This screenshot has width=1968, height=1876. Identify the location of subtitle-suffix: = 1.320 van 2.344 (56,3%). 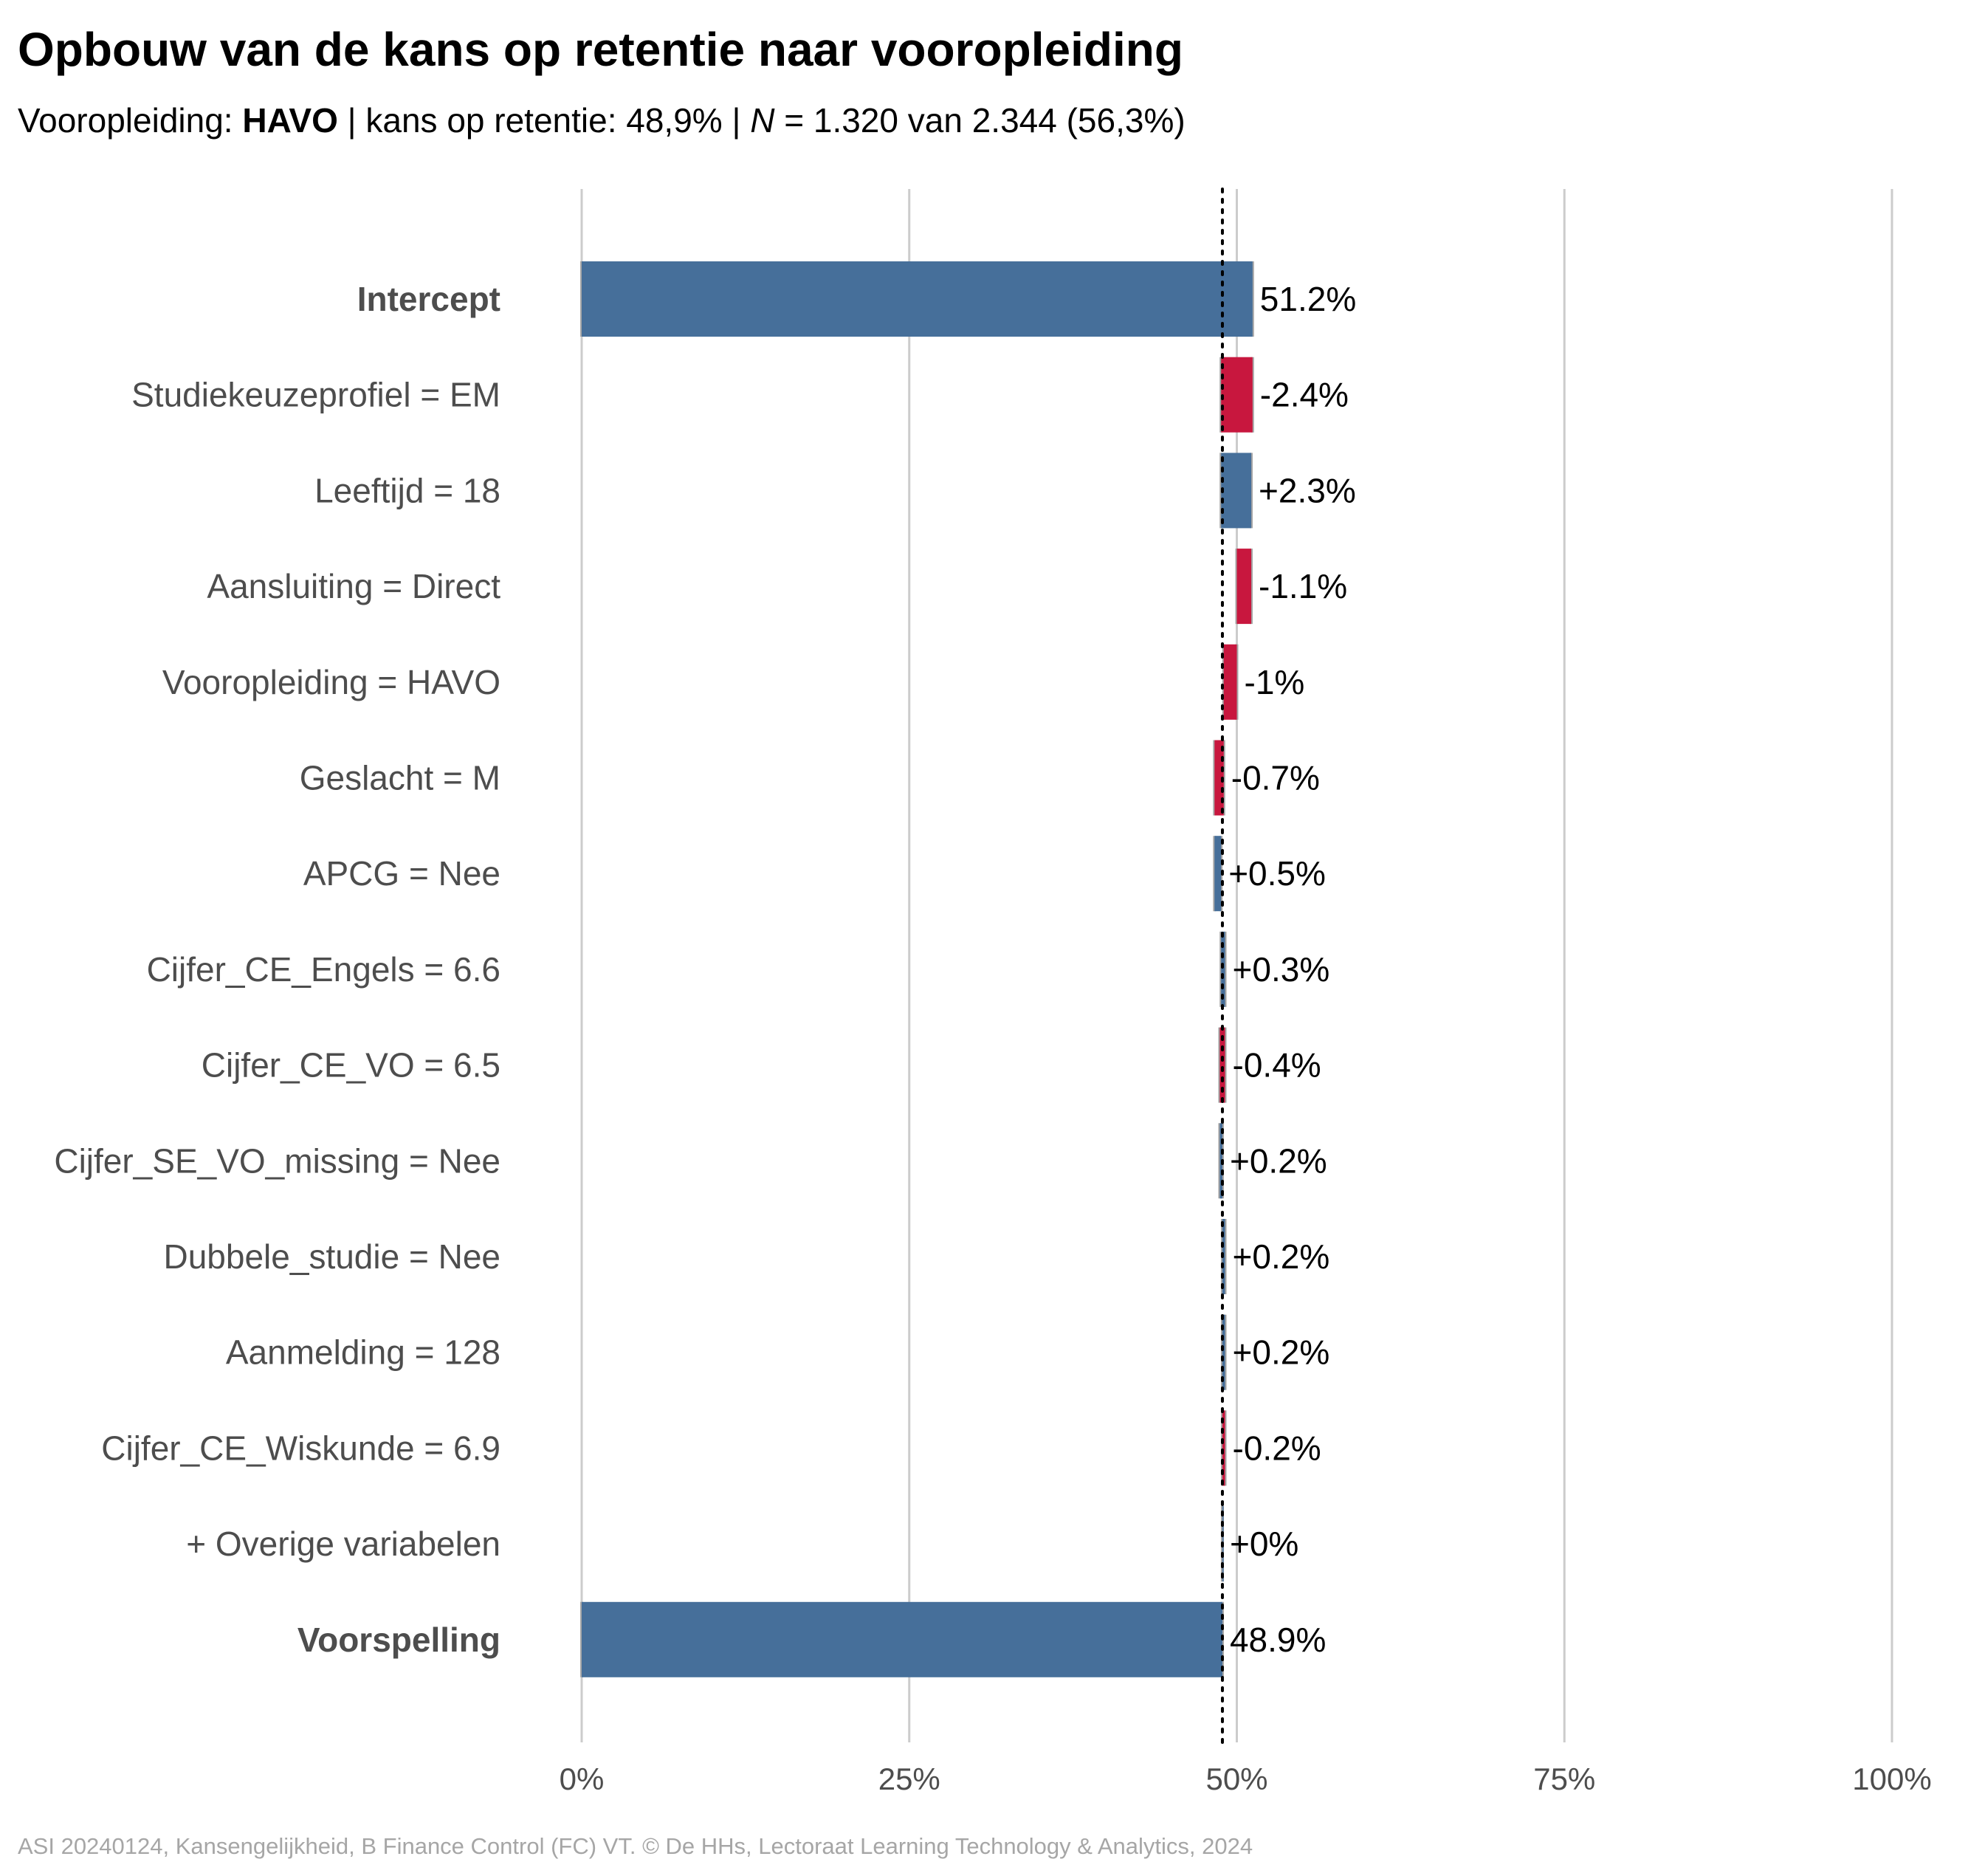
(980, 121).